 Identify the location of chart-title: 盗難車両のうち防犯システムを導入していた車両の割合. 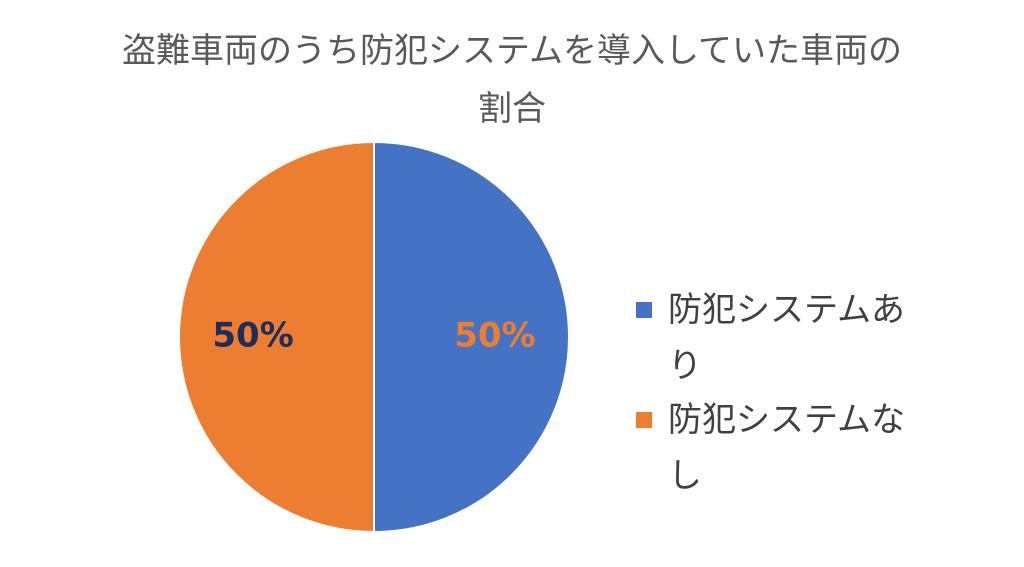
(512, 80).